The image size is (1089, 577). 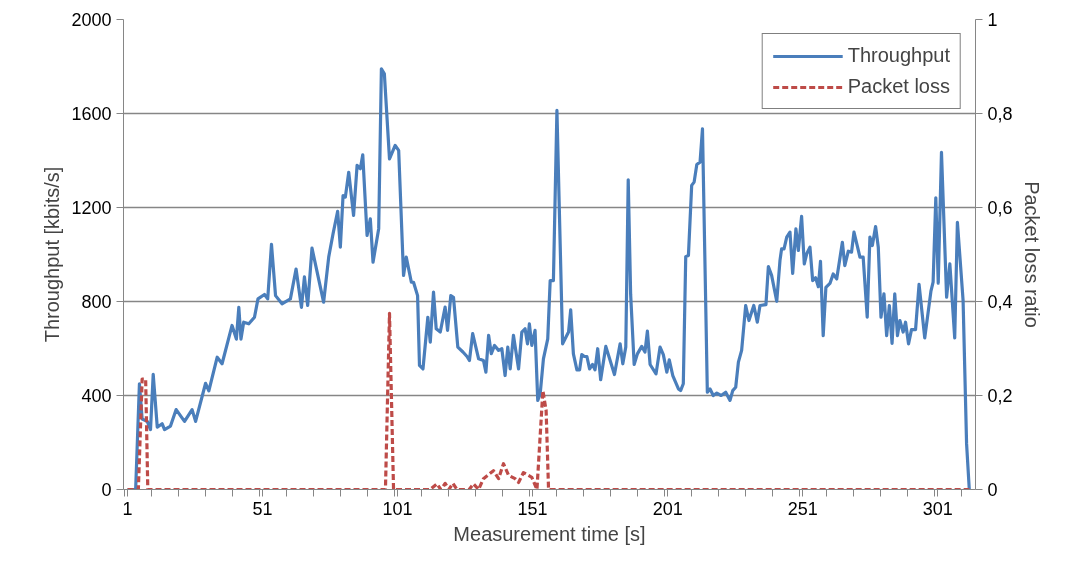 What do you see at coordinates (549, 533) in the screenshot?
I see `x-axis-title: Measurement time [s]` at bounding box center [549, 533].